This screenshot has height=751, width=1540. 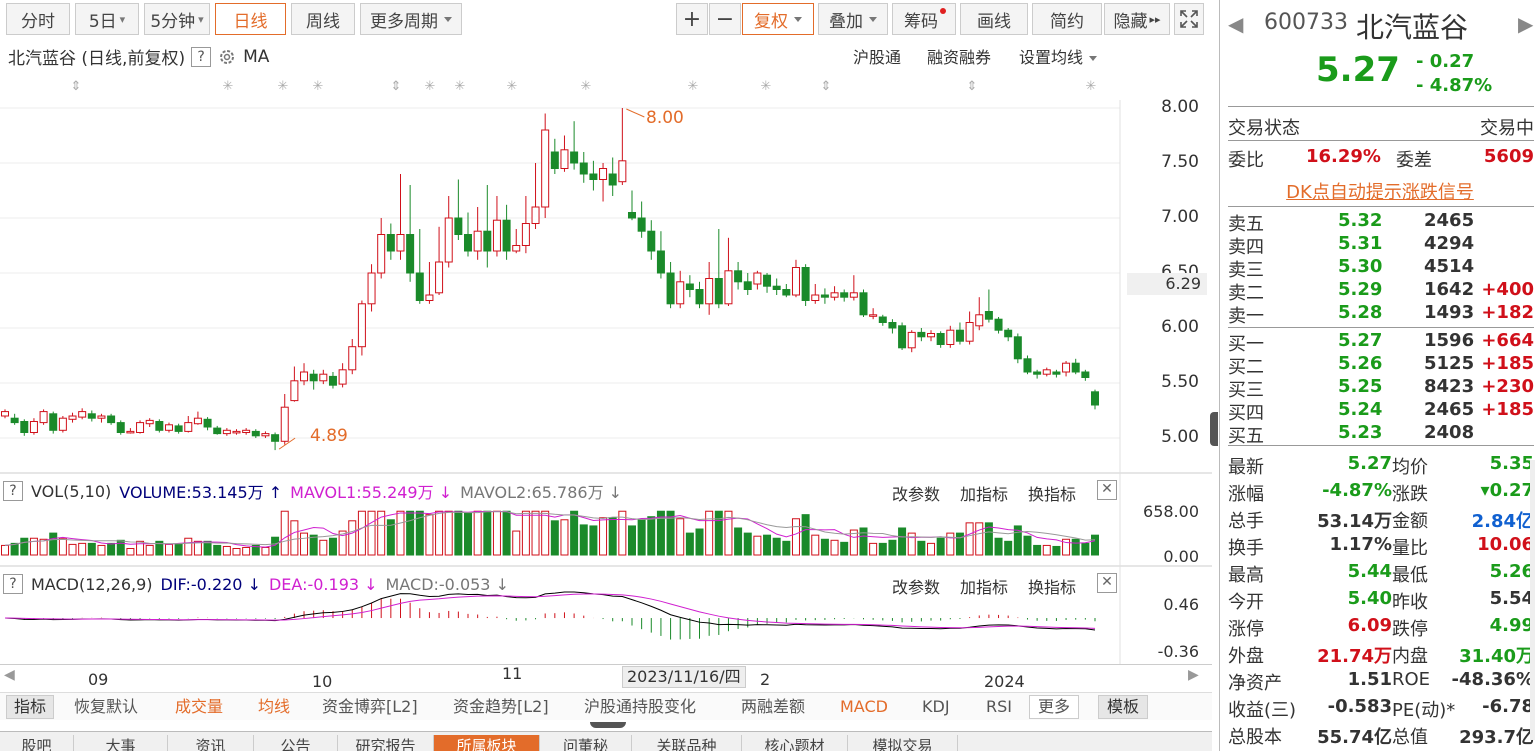 I want to click on news-tab-info: 资讯, so click(x=211, y=743).